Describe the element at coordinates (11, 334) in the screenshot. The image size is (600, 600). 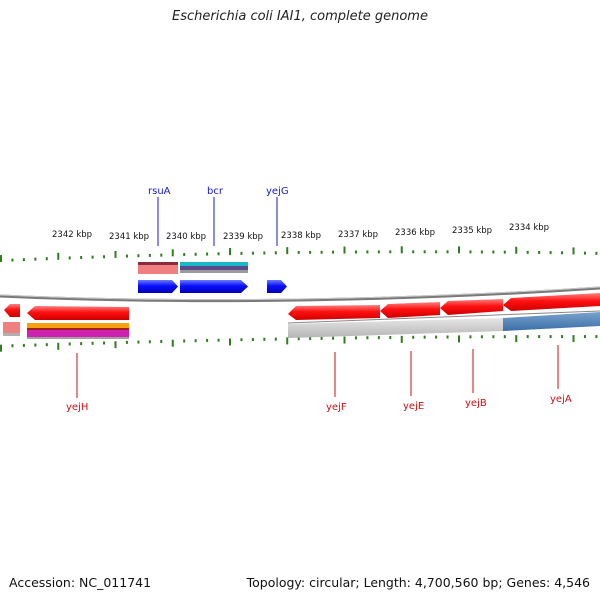
I see `feature-track-left-grey` at that location.